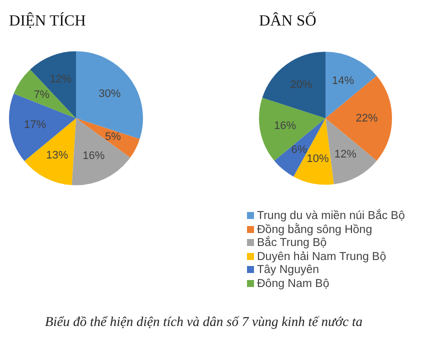  I want to click on data-label: 10%, so click(317, 158).